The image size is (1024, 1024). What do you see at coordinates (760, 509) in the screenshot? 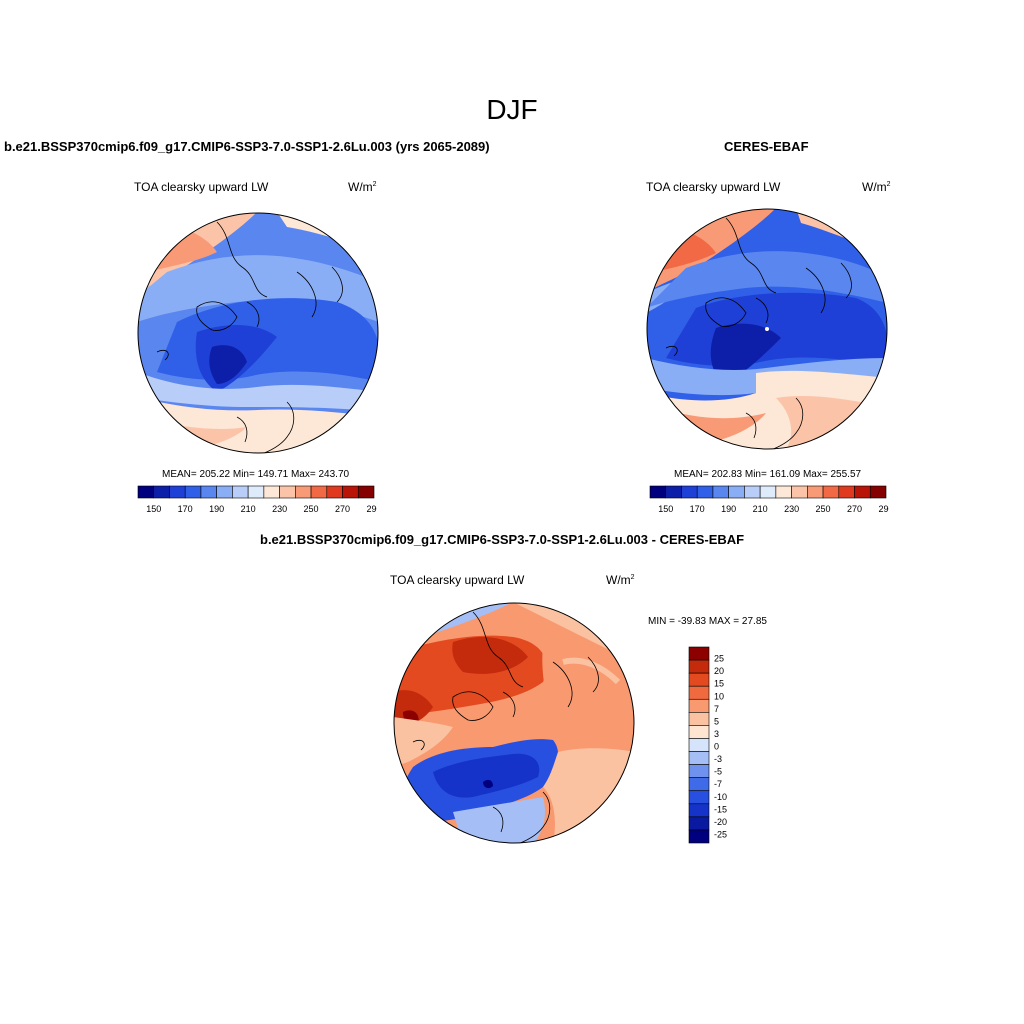
I see `panel-2-colorbar-tick-label: 210` at bounding box center [760, 509].